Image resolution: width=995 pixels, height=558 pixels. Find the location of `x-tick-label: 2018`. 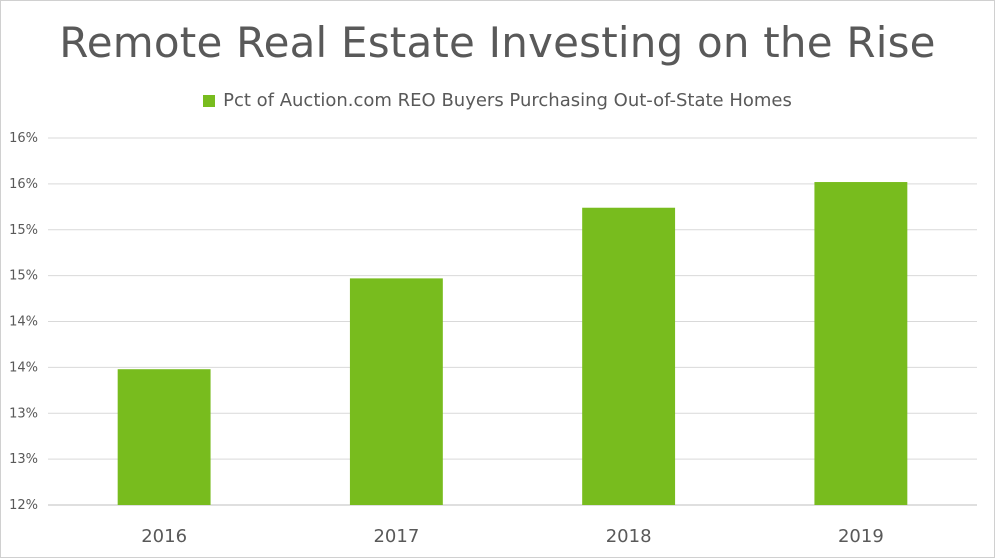

x-tick-label: 2018 is located at coordinates (629, 536).